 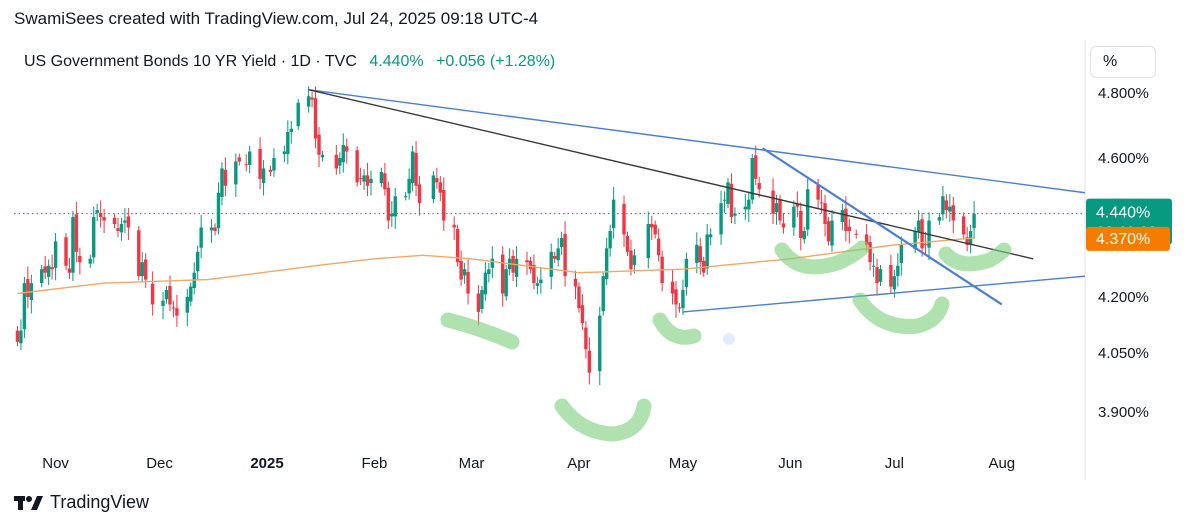 I want to click on drawing-channel-bottom, so click(x=884, y=294).